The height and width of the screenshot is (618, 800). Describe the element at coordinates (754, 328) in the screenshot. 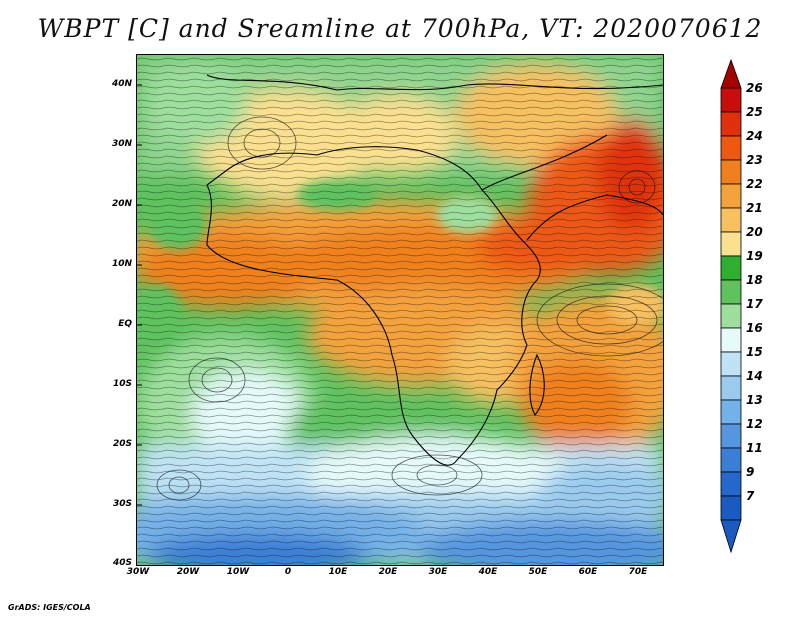

I see `colorbar-label: 16` at that location.